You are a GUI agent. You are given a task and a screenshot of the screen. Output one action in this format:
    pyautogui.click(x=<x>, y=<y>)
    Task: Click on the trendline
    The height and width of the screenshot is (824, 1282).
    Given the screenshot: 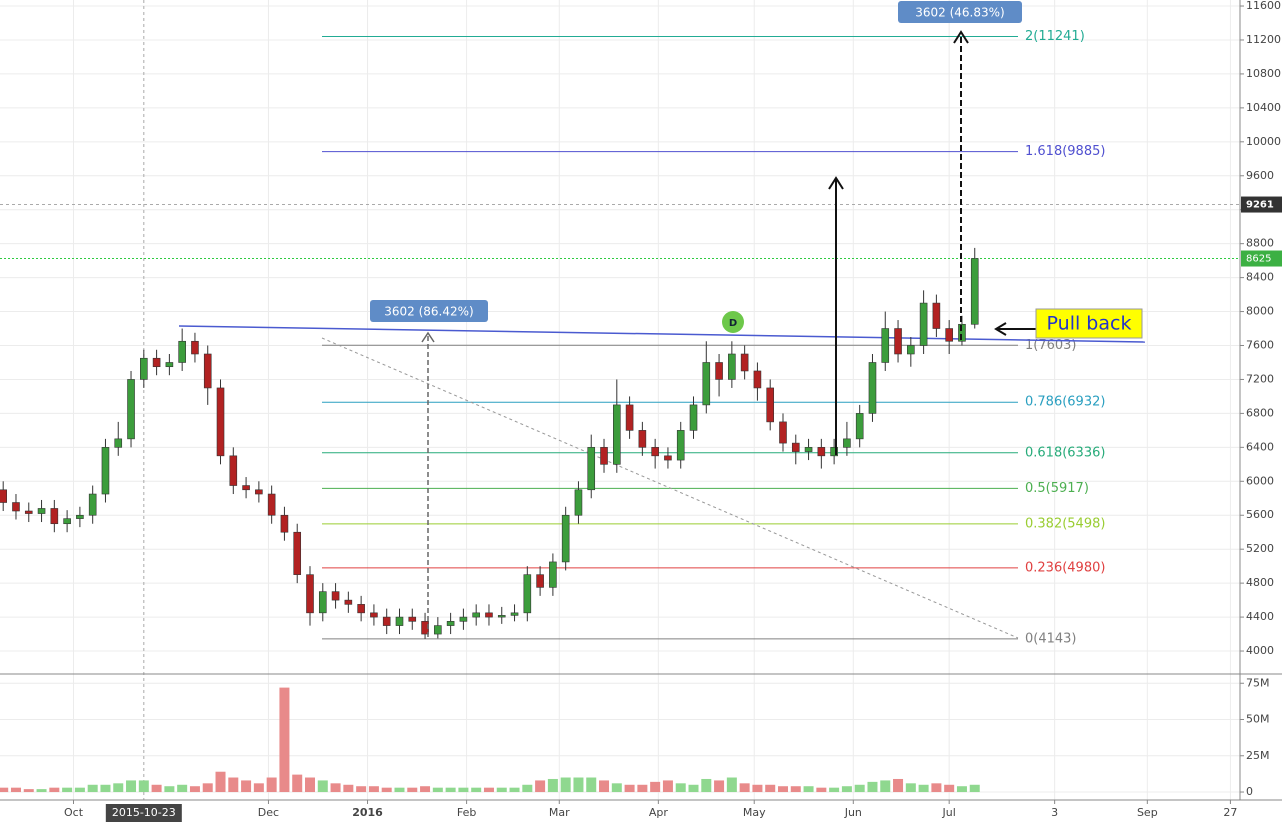 What is the action you would take?
    pyautogui.click(x=662, y=334)
    